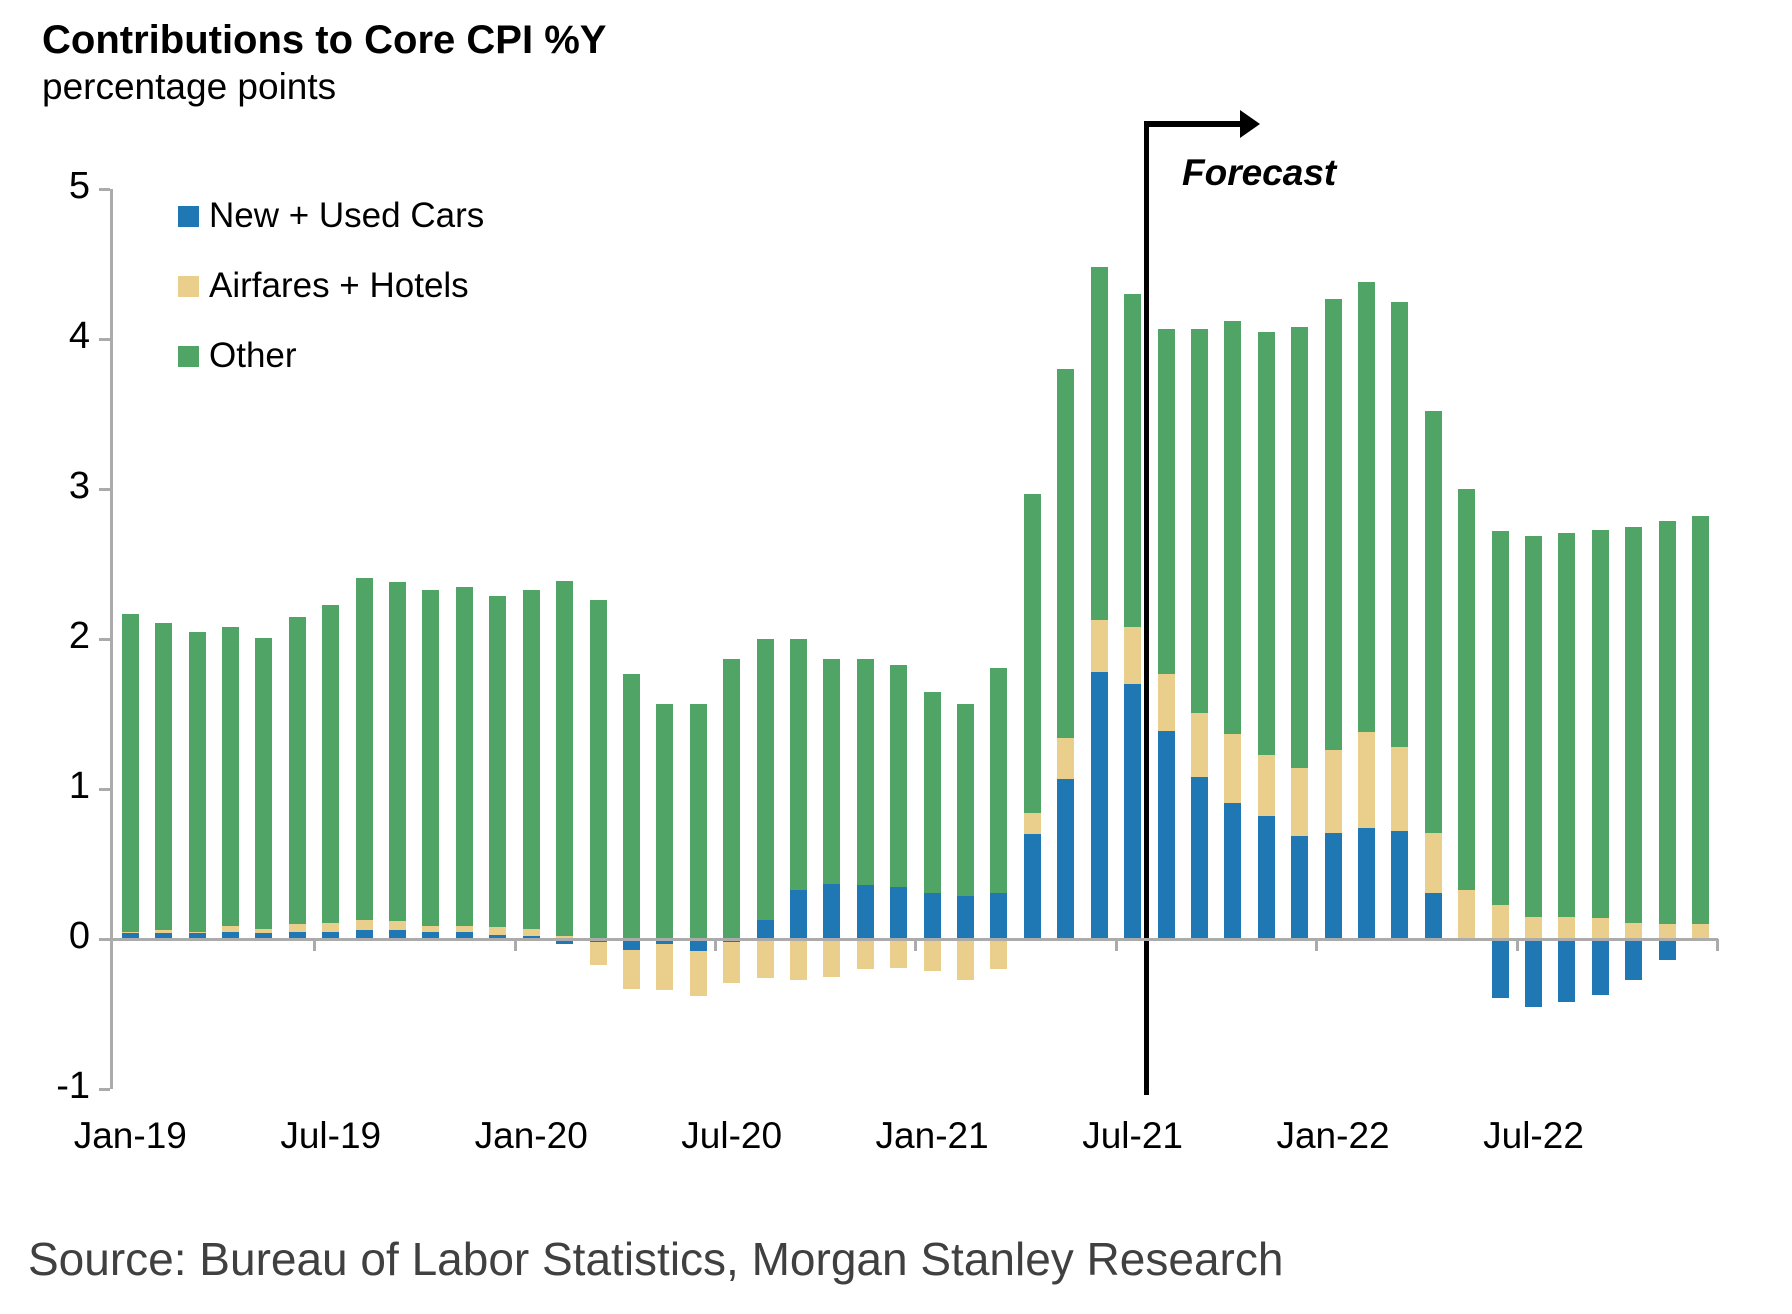 This screenshot has height=1314, width=1792. I want to click on x-axis-tick-label: Jul-20, so click(732, 1135).